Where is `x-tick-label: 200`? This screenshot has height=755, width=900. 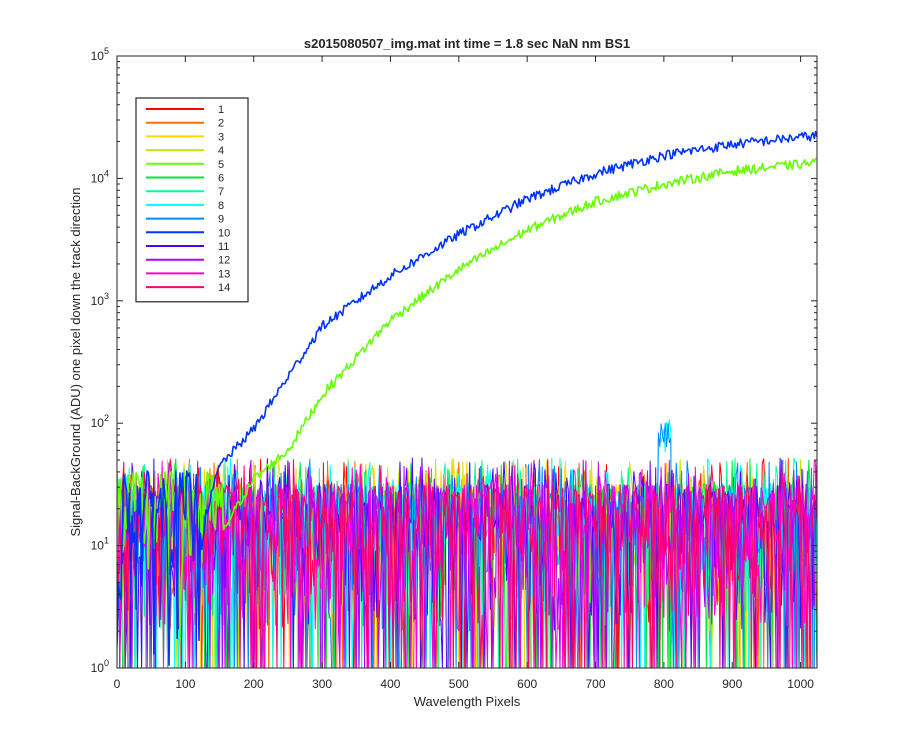
x-tick-label: 200 is located at coordinates (254, 684).